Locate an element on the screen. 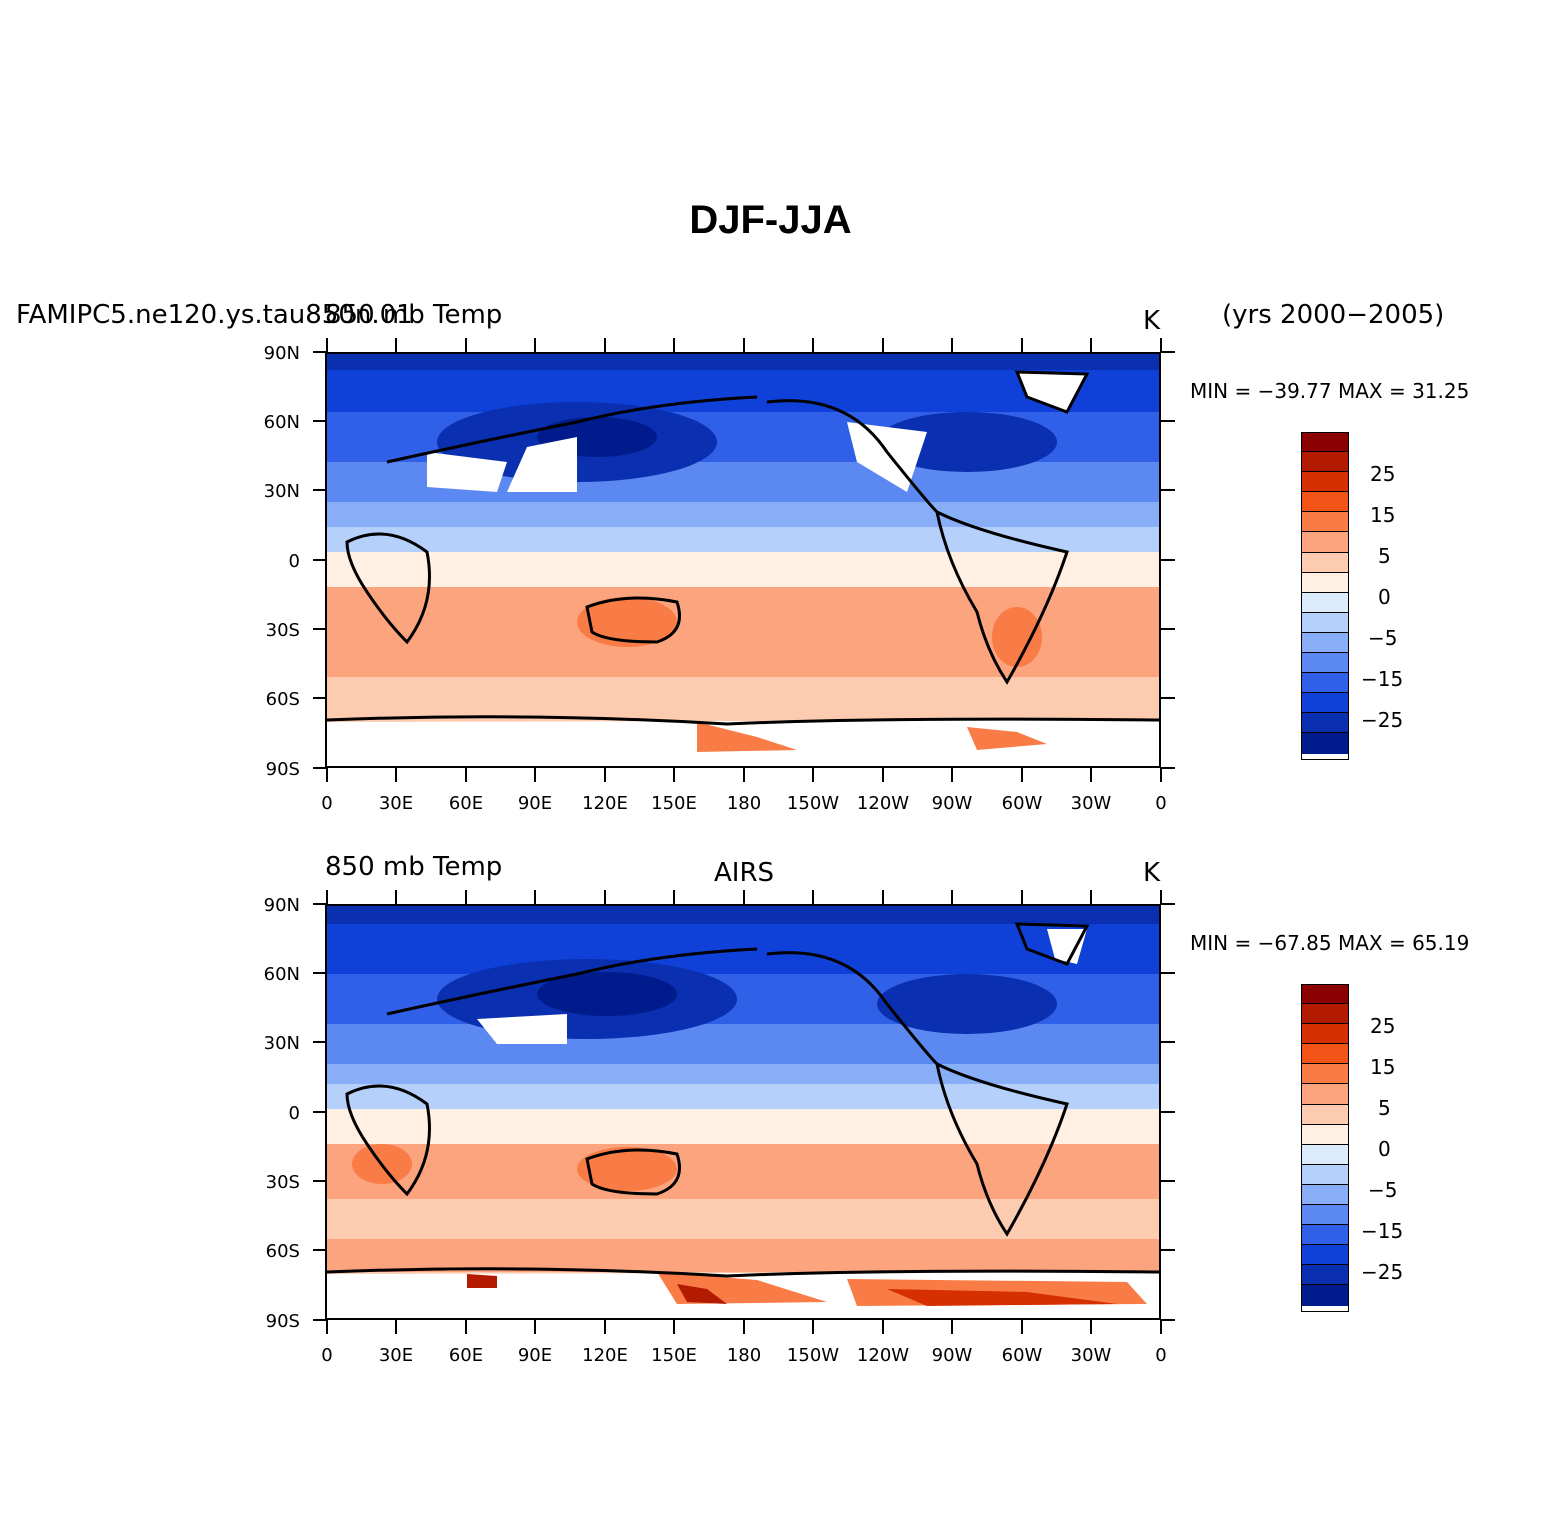 This screenshot has width=1541, height=1538. panel2-center-title: AIRS is located at coordinates (744, 873).